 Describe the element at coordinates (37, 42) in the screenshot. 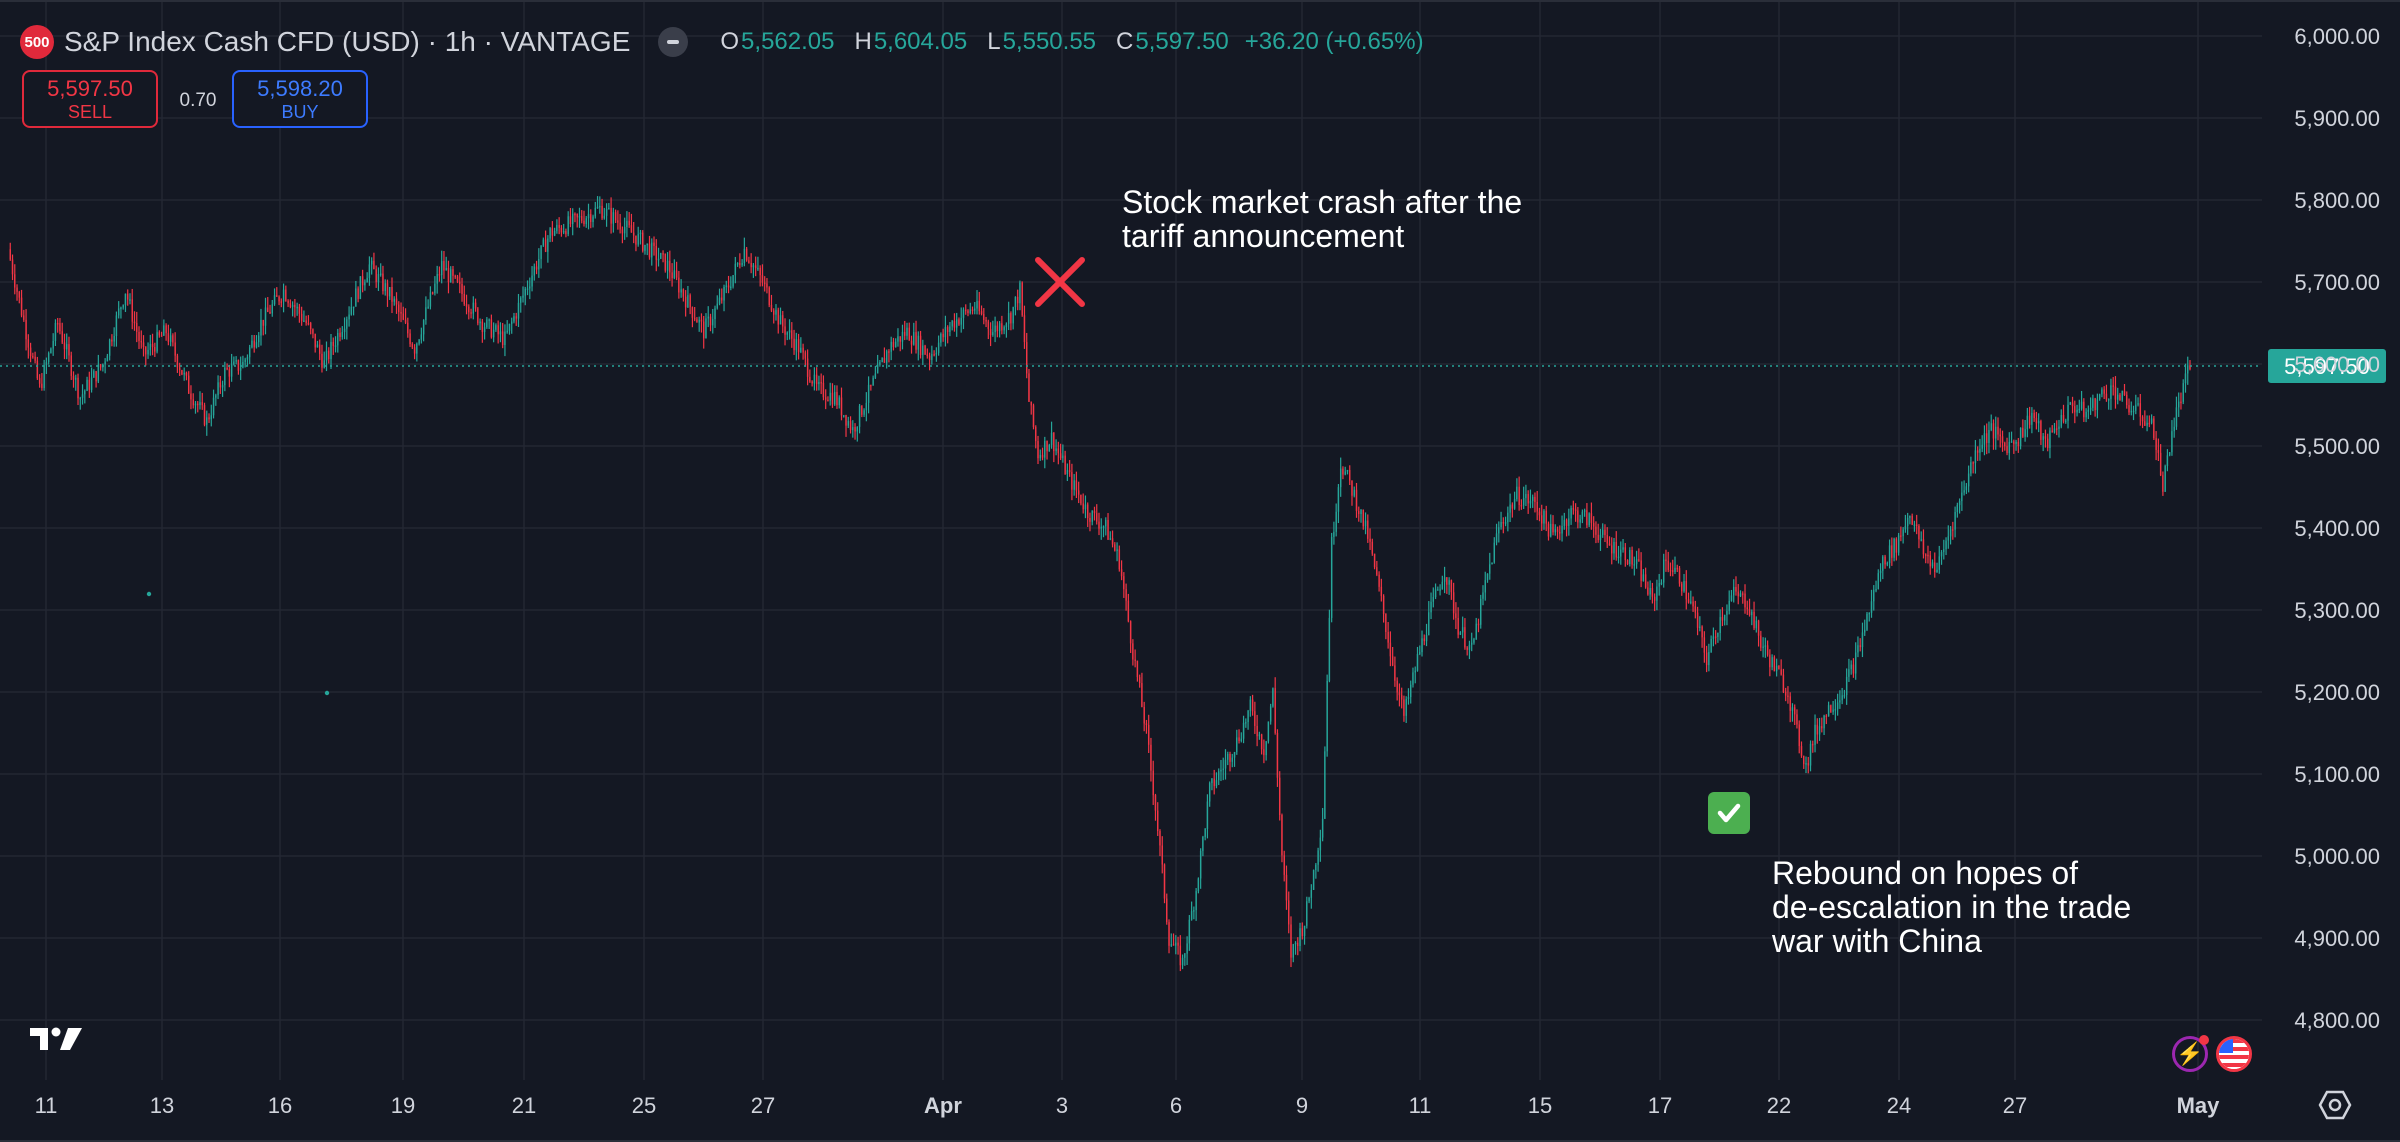

I see `symbol-badge: 500` at that location.